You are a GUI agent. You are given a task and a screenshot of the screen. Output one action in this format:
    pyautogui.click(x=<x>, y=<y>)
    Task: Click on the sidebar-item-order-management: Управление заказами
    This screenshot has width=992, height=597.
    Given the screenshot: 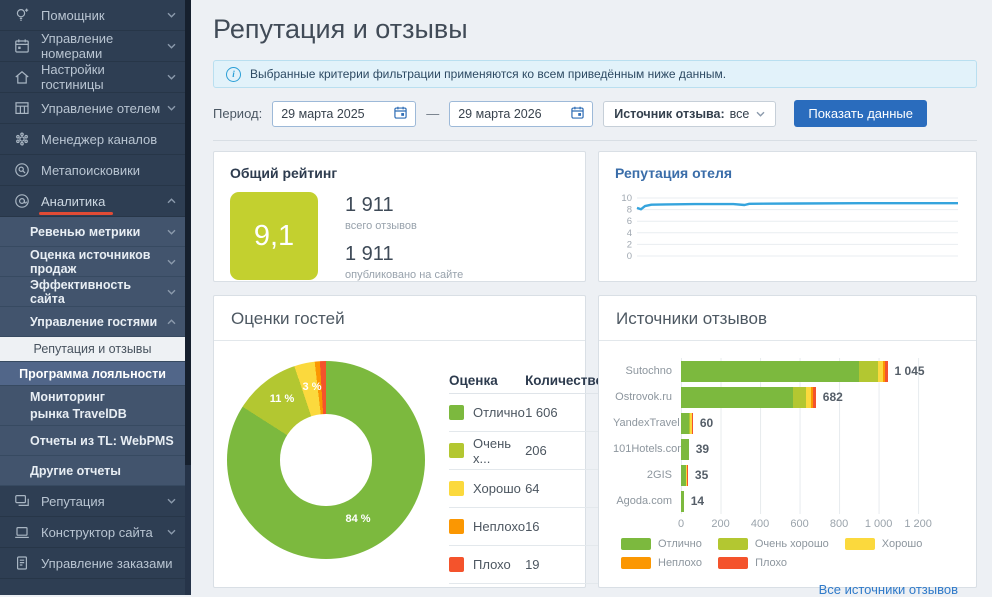 What is the action you would take?
    pyautogui.click(x=92, y=563)
    